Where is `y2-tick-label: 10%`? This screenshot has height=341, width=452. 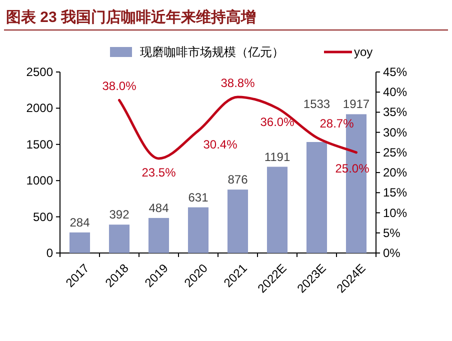 y2-tick-label: 10% is located at coordinates (395, 213).